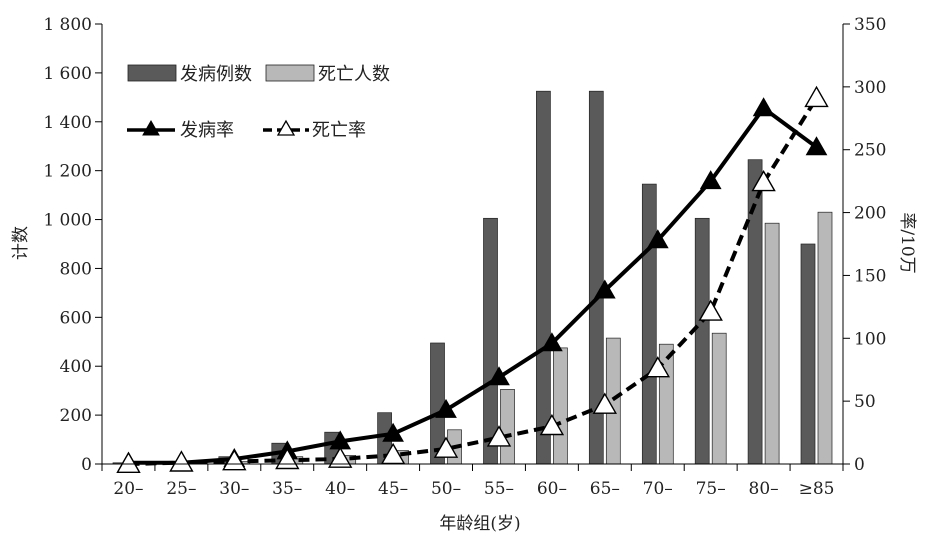 Image resolution: width=939 pixels, height=541 pixels. Describe the element at coordinates (870, 276) in the screenshot. I see `right-tick-label: 150` at that location.